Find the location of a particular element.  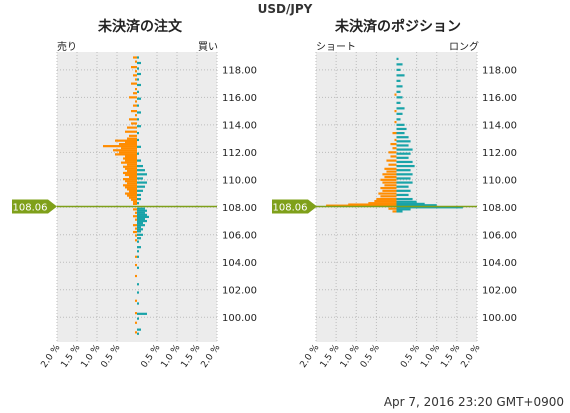

positions-y-tick-label: 112.00 is located at coordinates (499, 153).